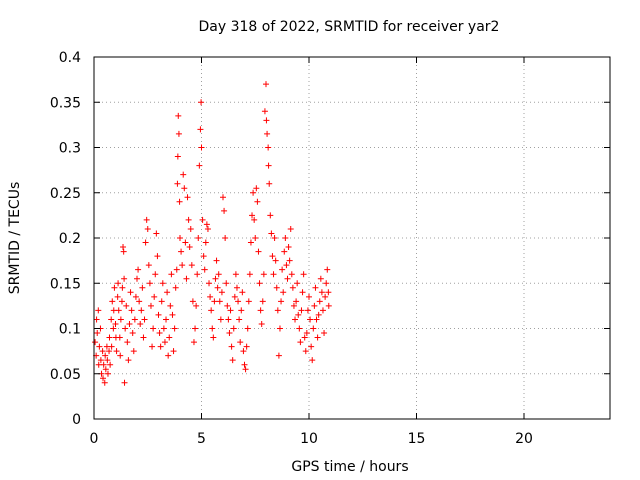 This screenshot has width=640, height=480. What do you see at coordinates (70, 58) in the screenshot?
I see `y-tick-label: 0.4` at bounding box center [70, 58].